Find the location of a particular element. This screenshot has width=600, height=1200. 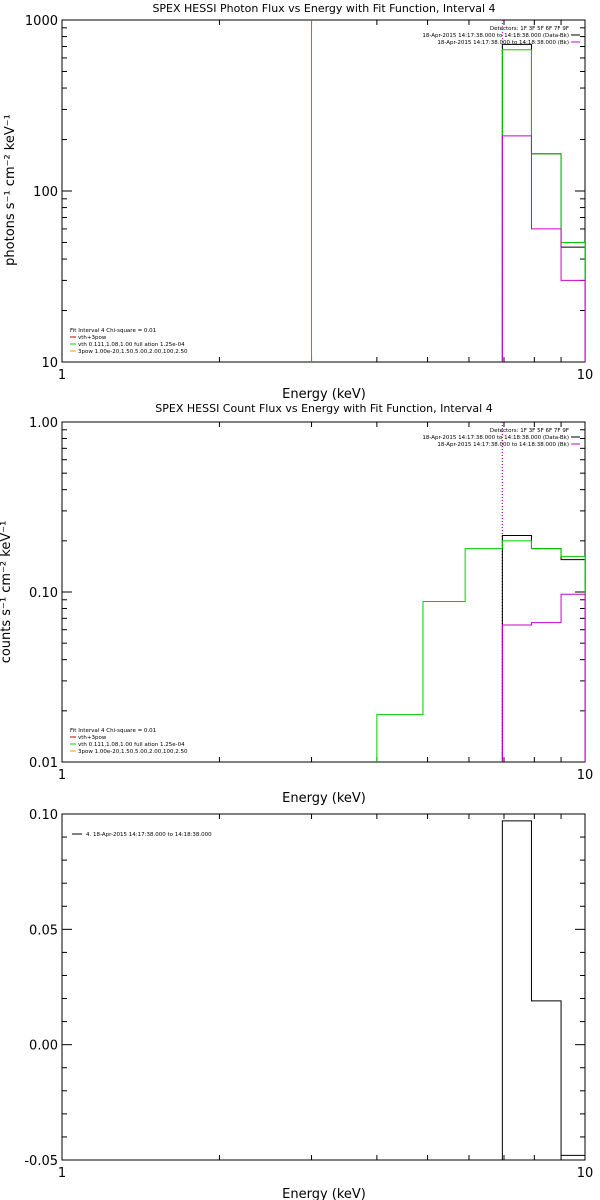

y-tick-label: 1000 is located at coordinates (41, 21).